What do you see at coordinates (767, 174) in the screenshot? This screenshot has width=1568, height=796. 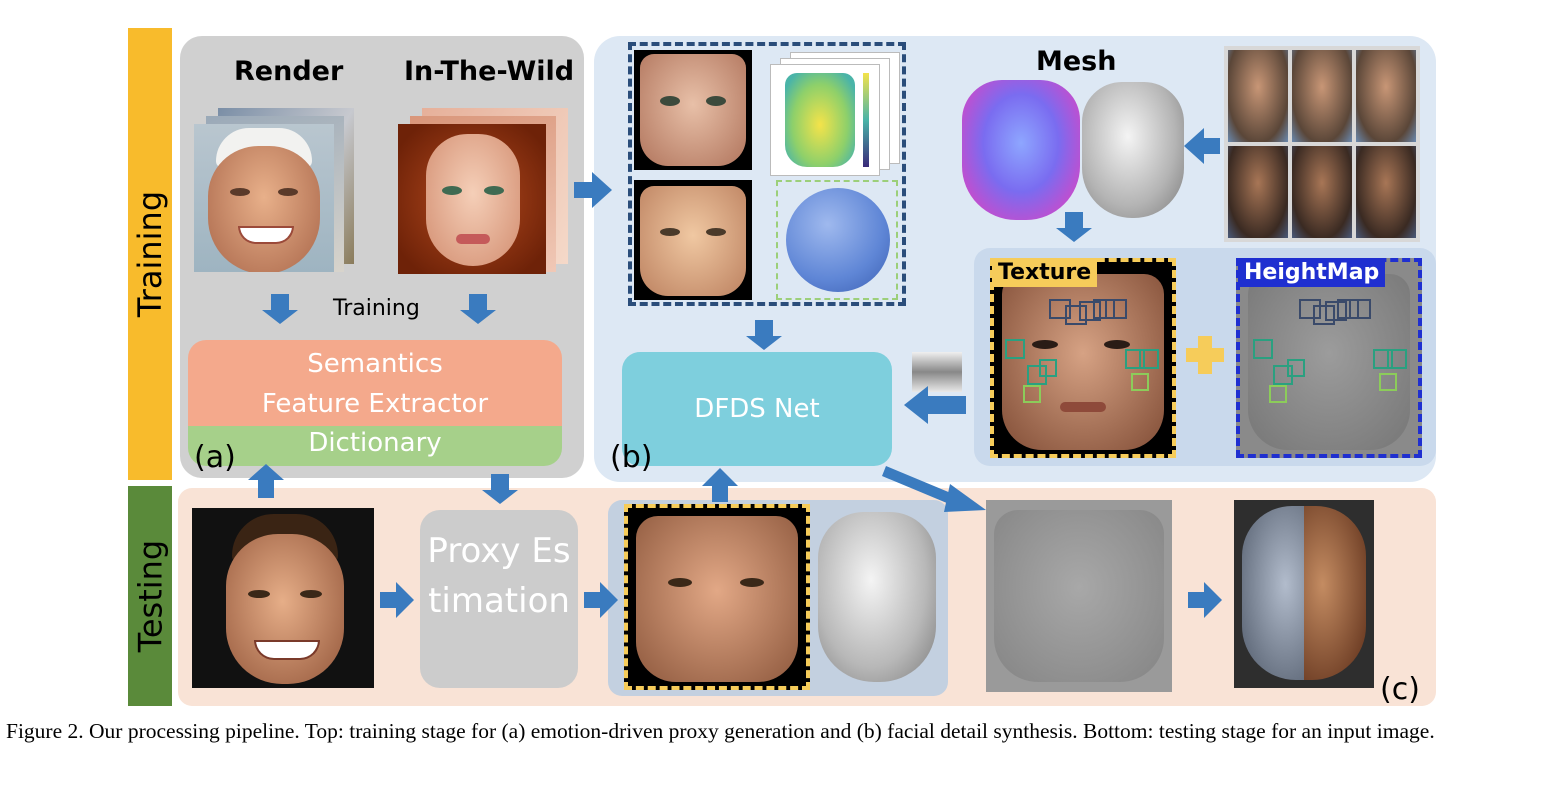 I see `training-data-box` at bounding box center [767, 174].